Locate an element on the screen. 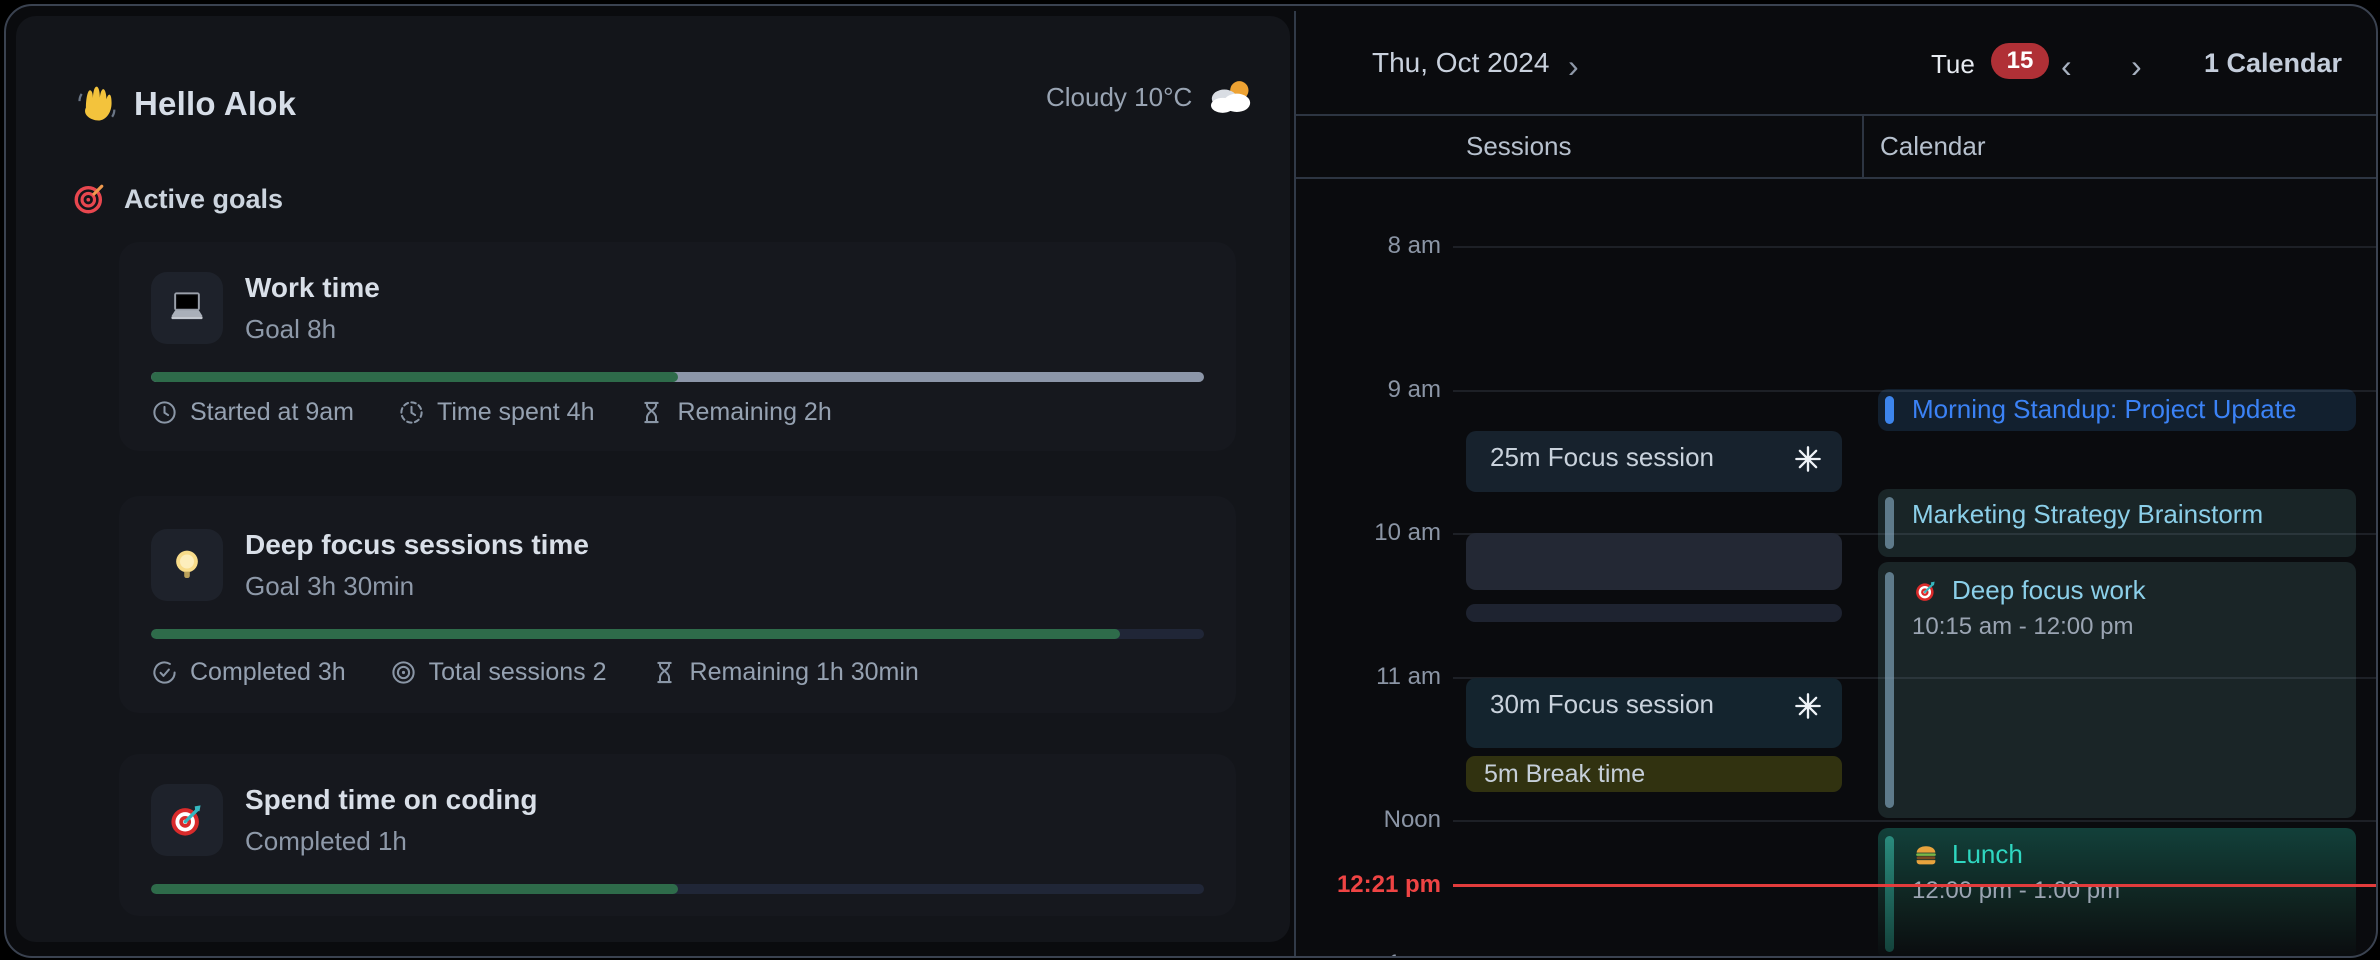 Image resolution: width=2380 pixels, height=960 pixels. stat-completed: Completed 3h is located at coordinates (248, 672).